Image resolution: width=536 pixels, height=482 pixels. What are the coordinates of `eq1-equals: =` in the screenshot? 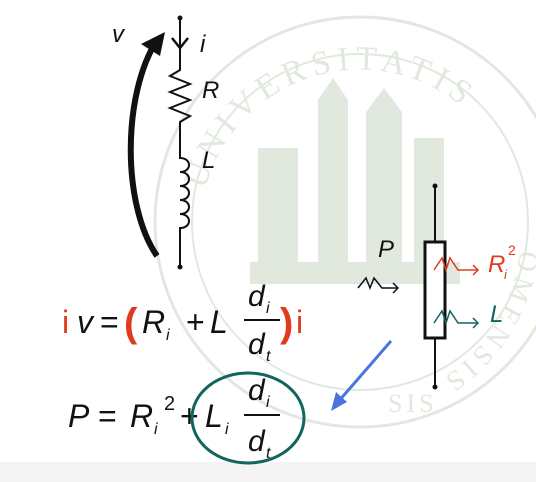 It's located at (109, 322).